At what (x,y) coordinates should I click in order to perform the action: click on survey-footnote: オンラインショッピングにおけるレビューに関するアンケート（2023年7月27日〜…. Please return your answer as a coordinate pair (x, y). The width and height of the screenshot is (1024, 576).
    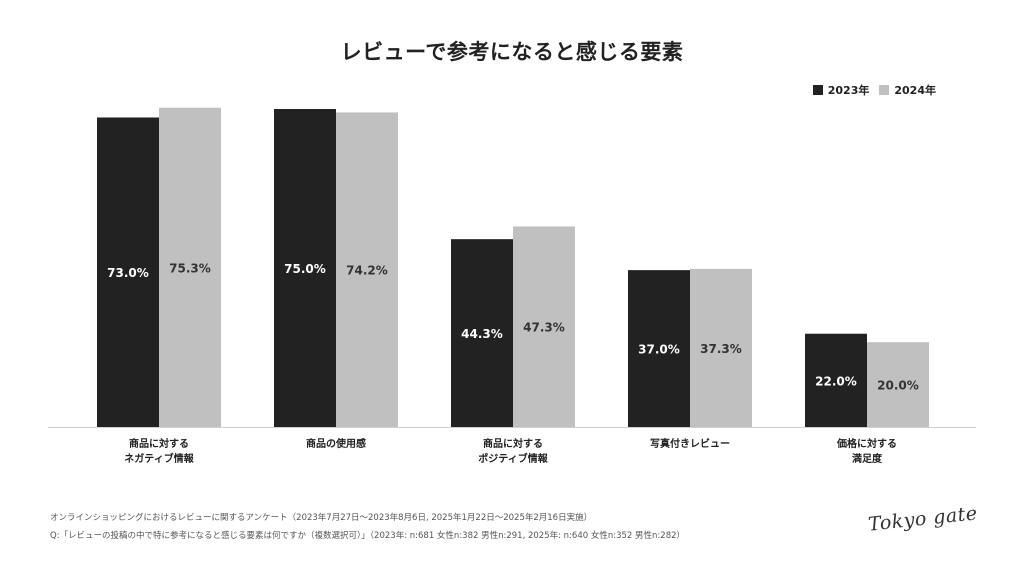
    Looking at the image, I should click on (321, 518).